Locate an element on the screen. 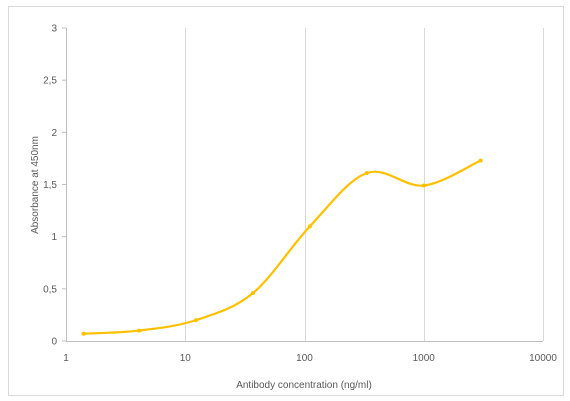 Image resolution: width=570 pixels, height=401 pixels. y-tick-labels: 0 0,5 1 1,5 2 2,5 3 is located at coordinates (50, 186).